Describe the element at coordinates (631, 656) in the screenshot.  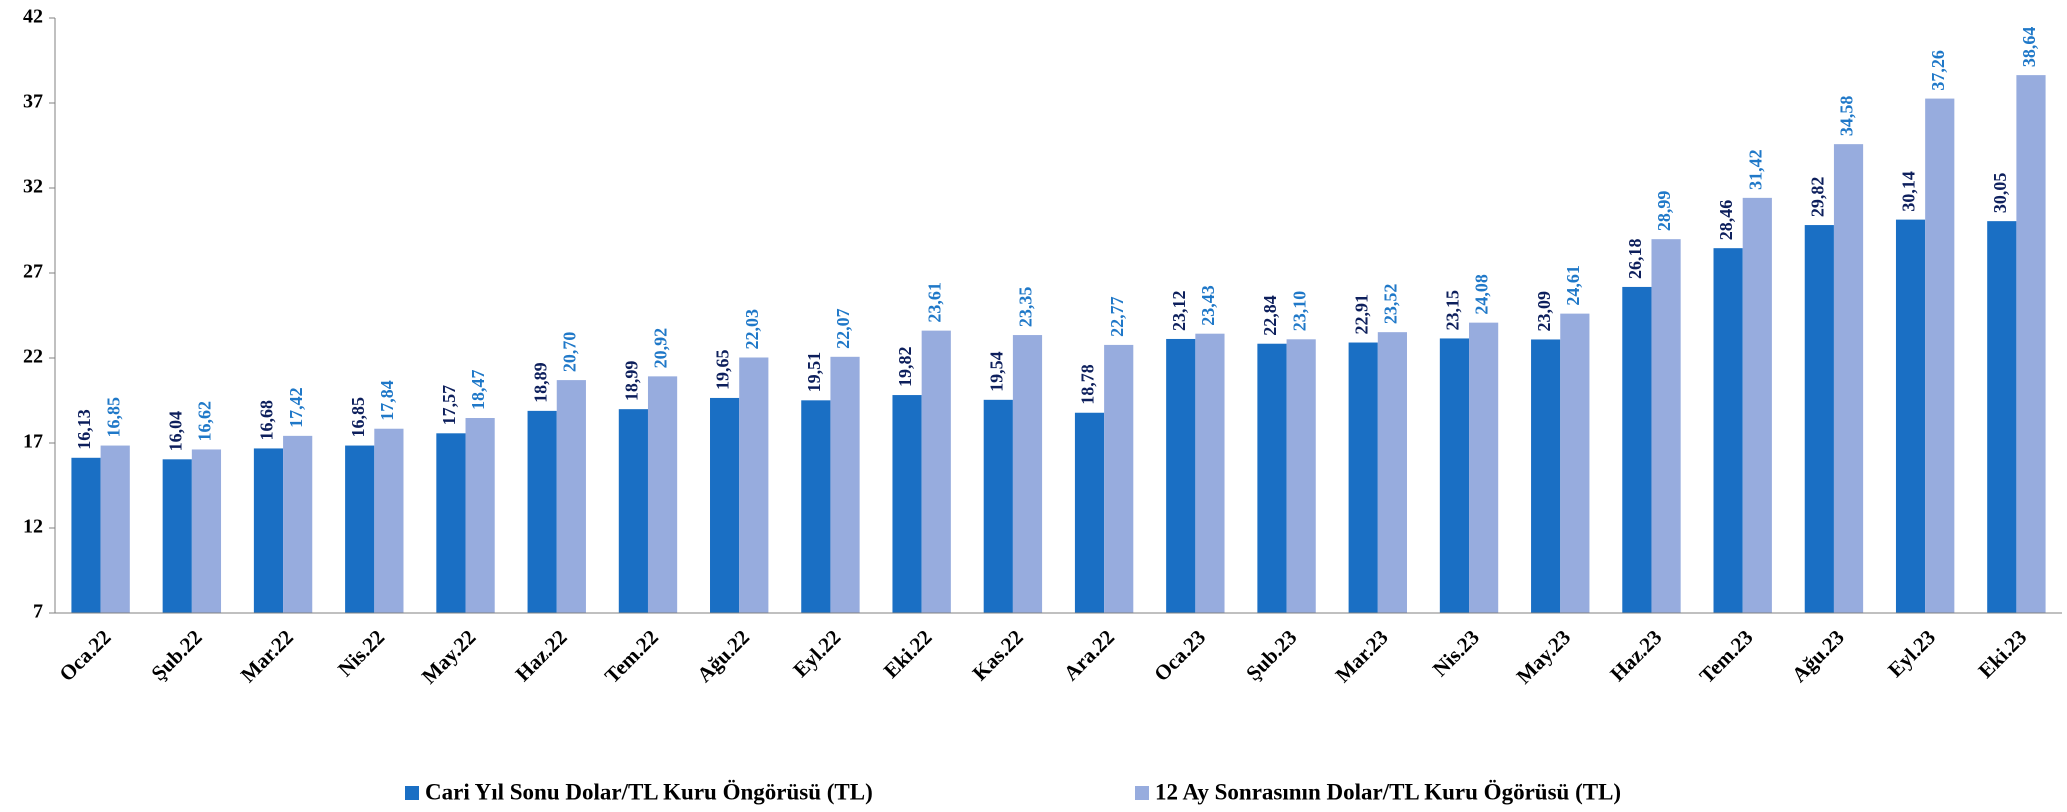
I see `x-tick-label: Tem.22` at that location.